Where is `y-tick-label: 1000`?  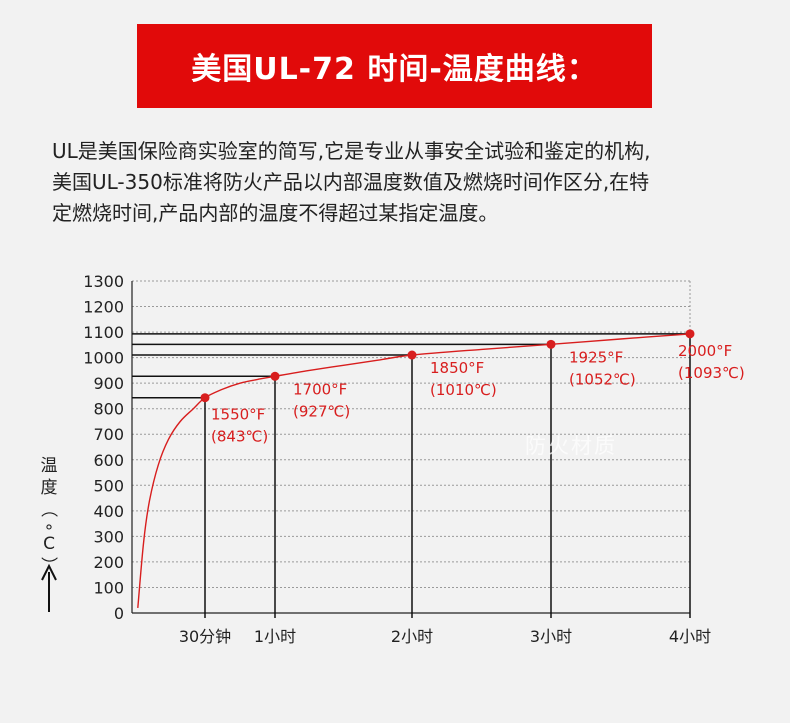
y-tick-label: 1000 is located at coordinates (103, 358).